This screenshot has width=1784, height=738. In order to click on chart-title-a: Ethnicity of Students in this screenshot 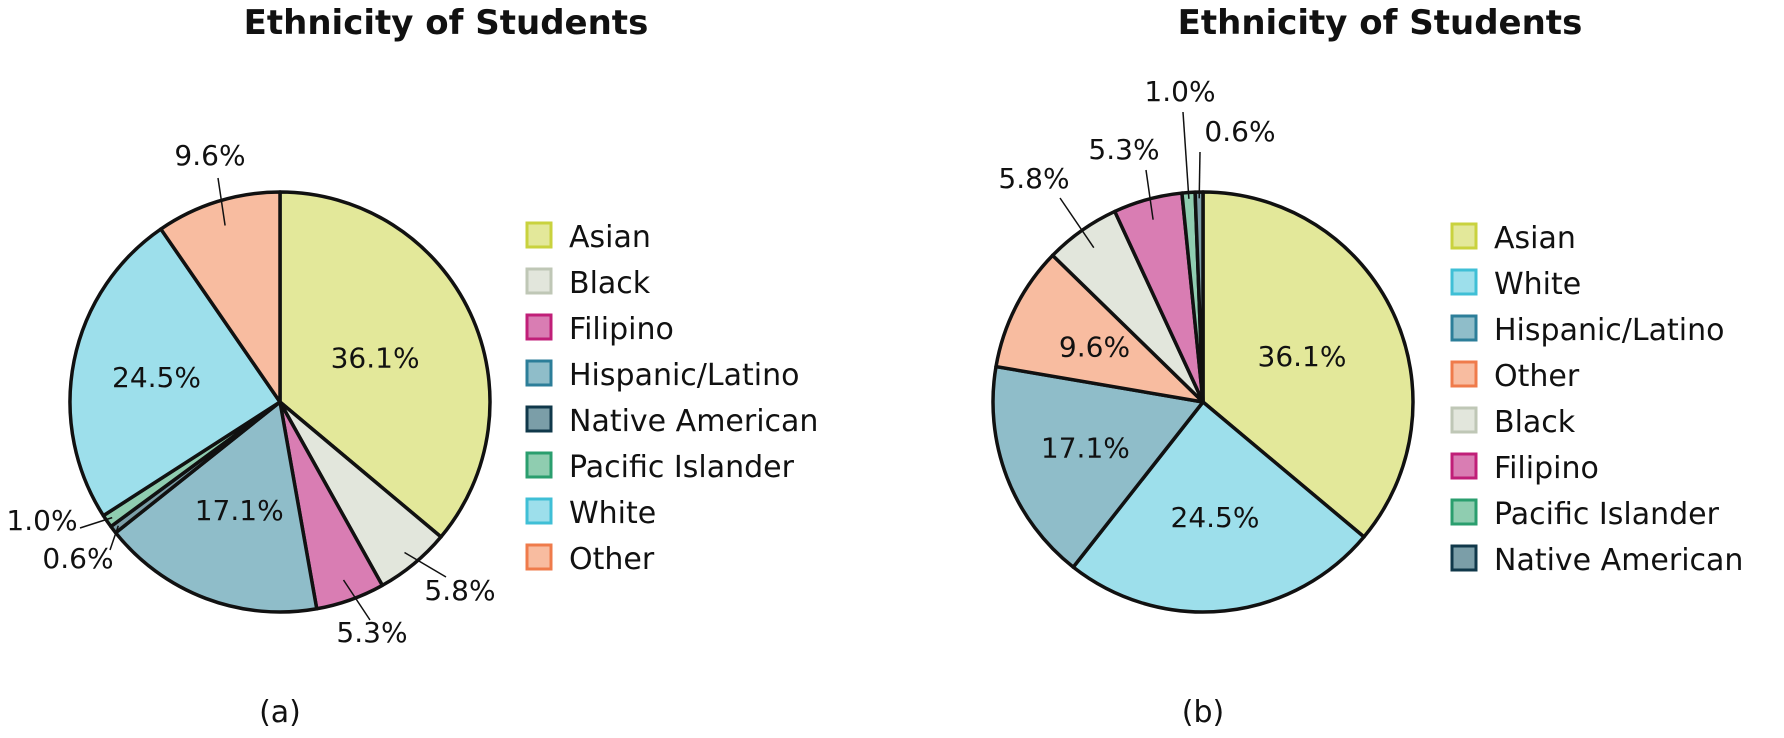, I will do `click(446, 23)`.